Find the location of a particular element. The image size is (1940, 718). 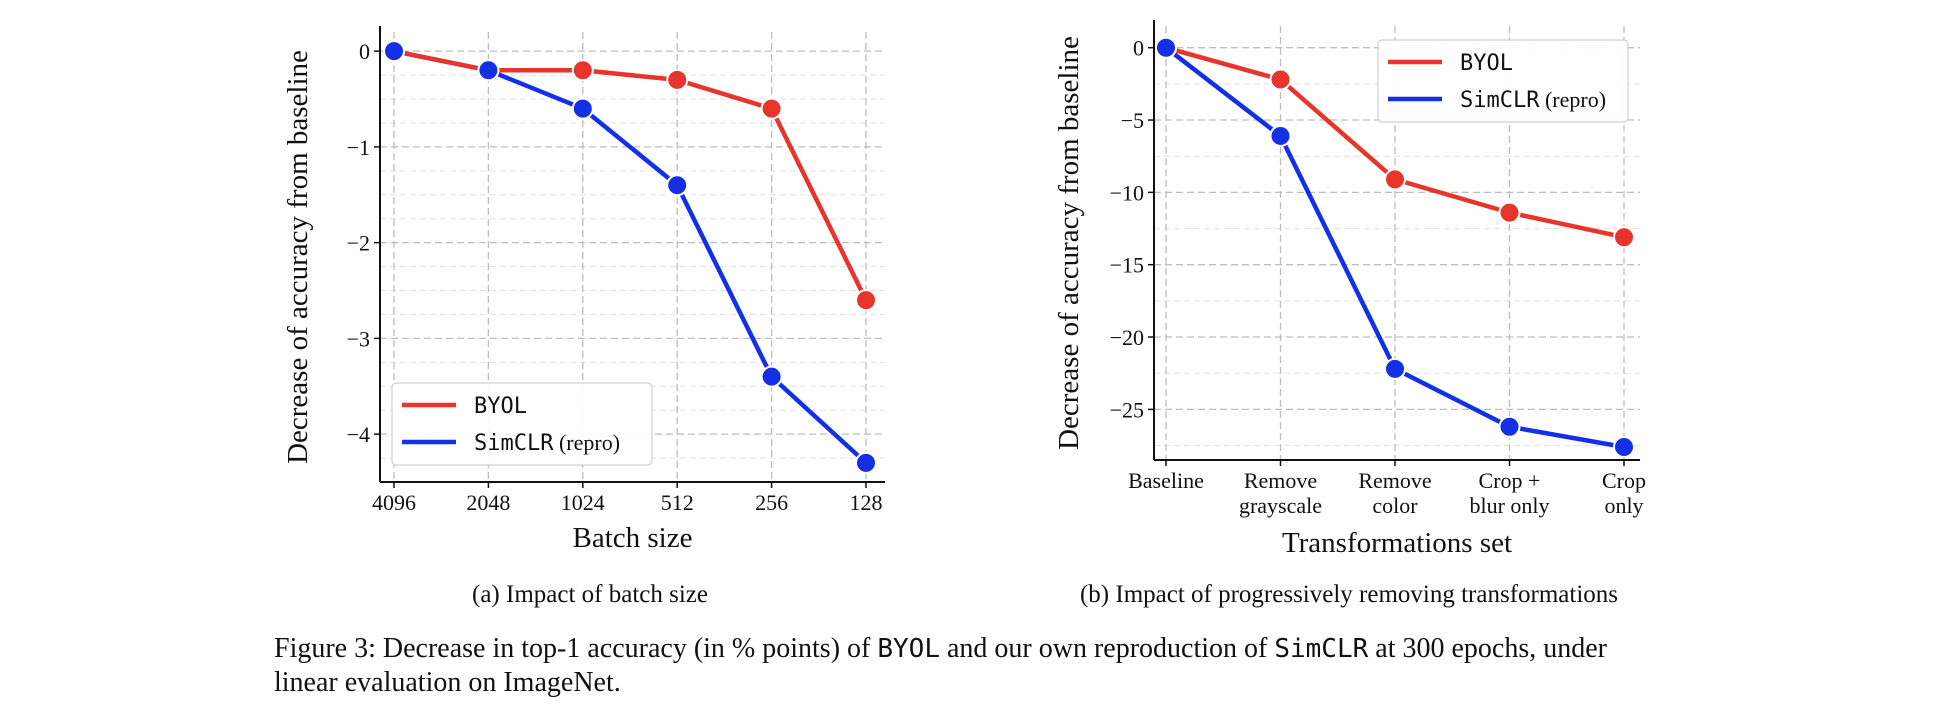

x-tick-label-line: color is located at coordinates (1395, 505).